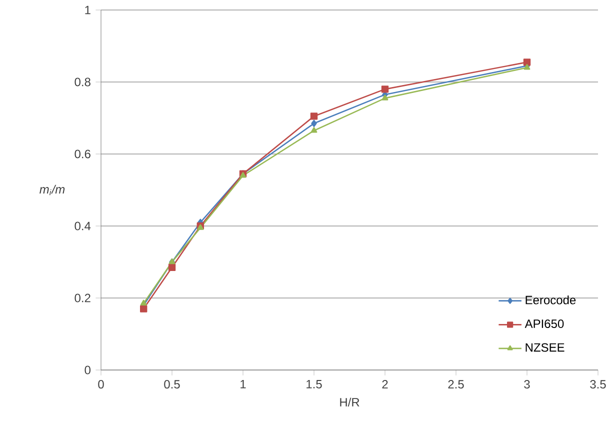  I want to click on y-tick-label: 0.8, so click(82, 82).